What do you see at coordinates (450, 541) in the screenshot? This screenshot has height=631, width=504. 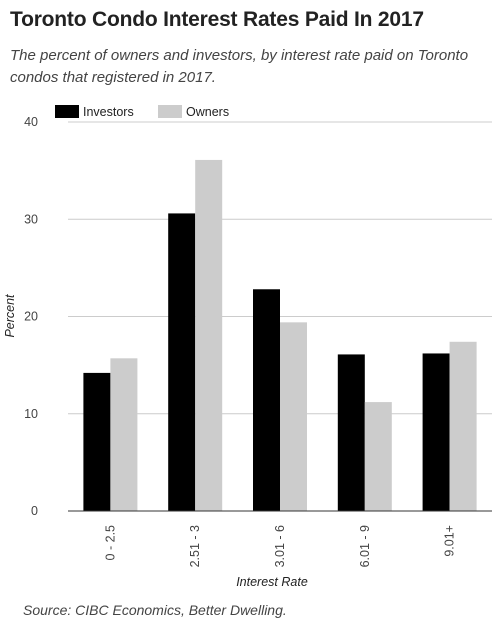 I see `x-tick-label: 9.01+` at bounding box center [450, 541].